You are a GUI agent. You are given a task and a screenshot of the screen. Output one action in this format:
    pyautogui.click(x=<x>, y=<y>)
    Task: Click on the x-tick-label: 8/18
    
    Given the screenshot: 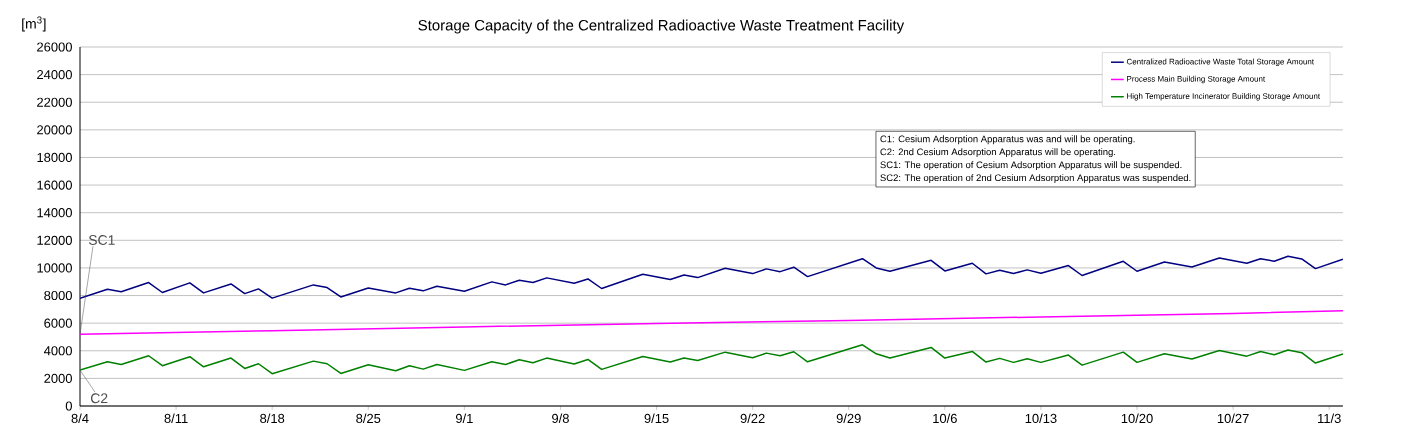 What is the action you would take?
    pyautogui.click(x=272, y=418)
    